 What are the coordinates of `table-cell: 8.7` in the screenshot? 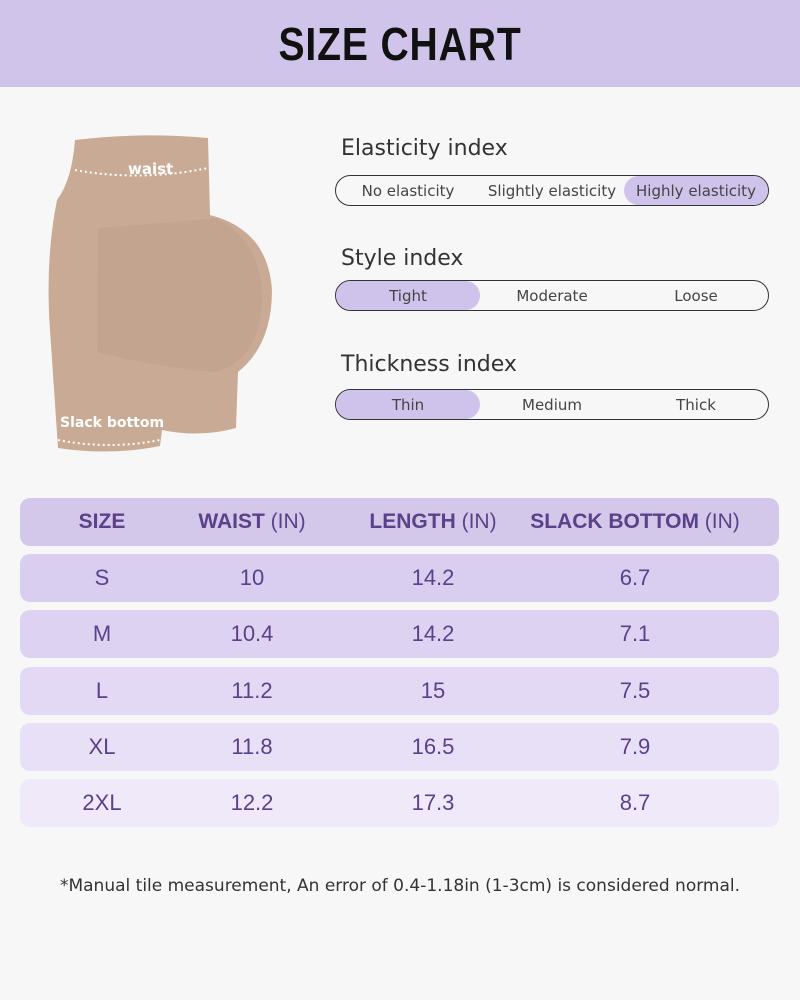 It's located at (635, 802).